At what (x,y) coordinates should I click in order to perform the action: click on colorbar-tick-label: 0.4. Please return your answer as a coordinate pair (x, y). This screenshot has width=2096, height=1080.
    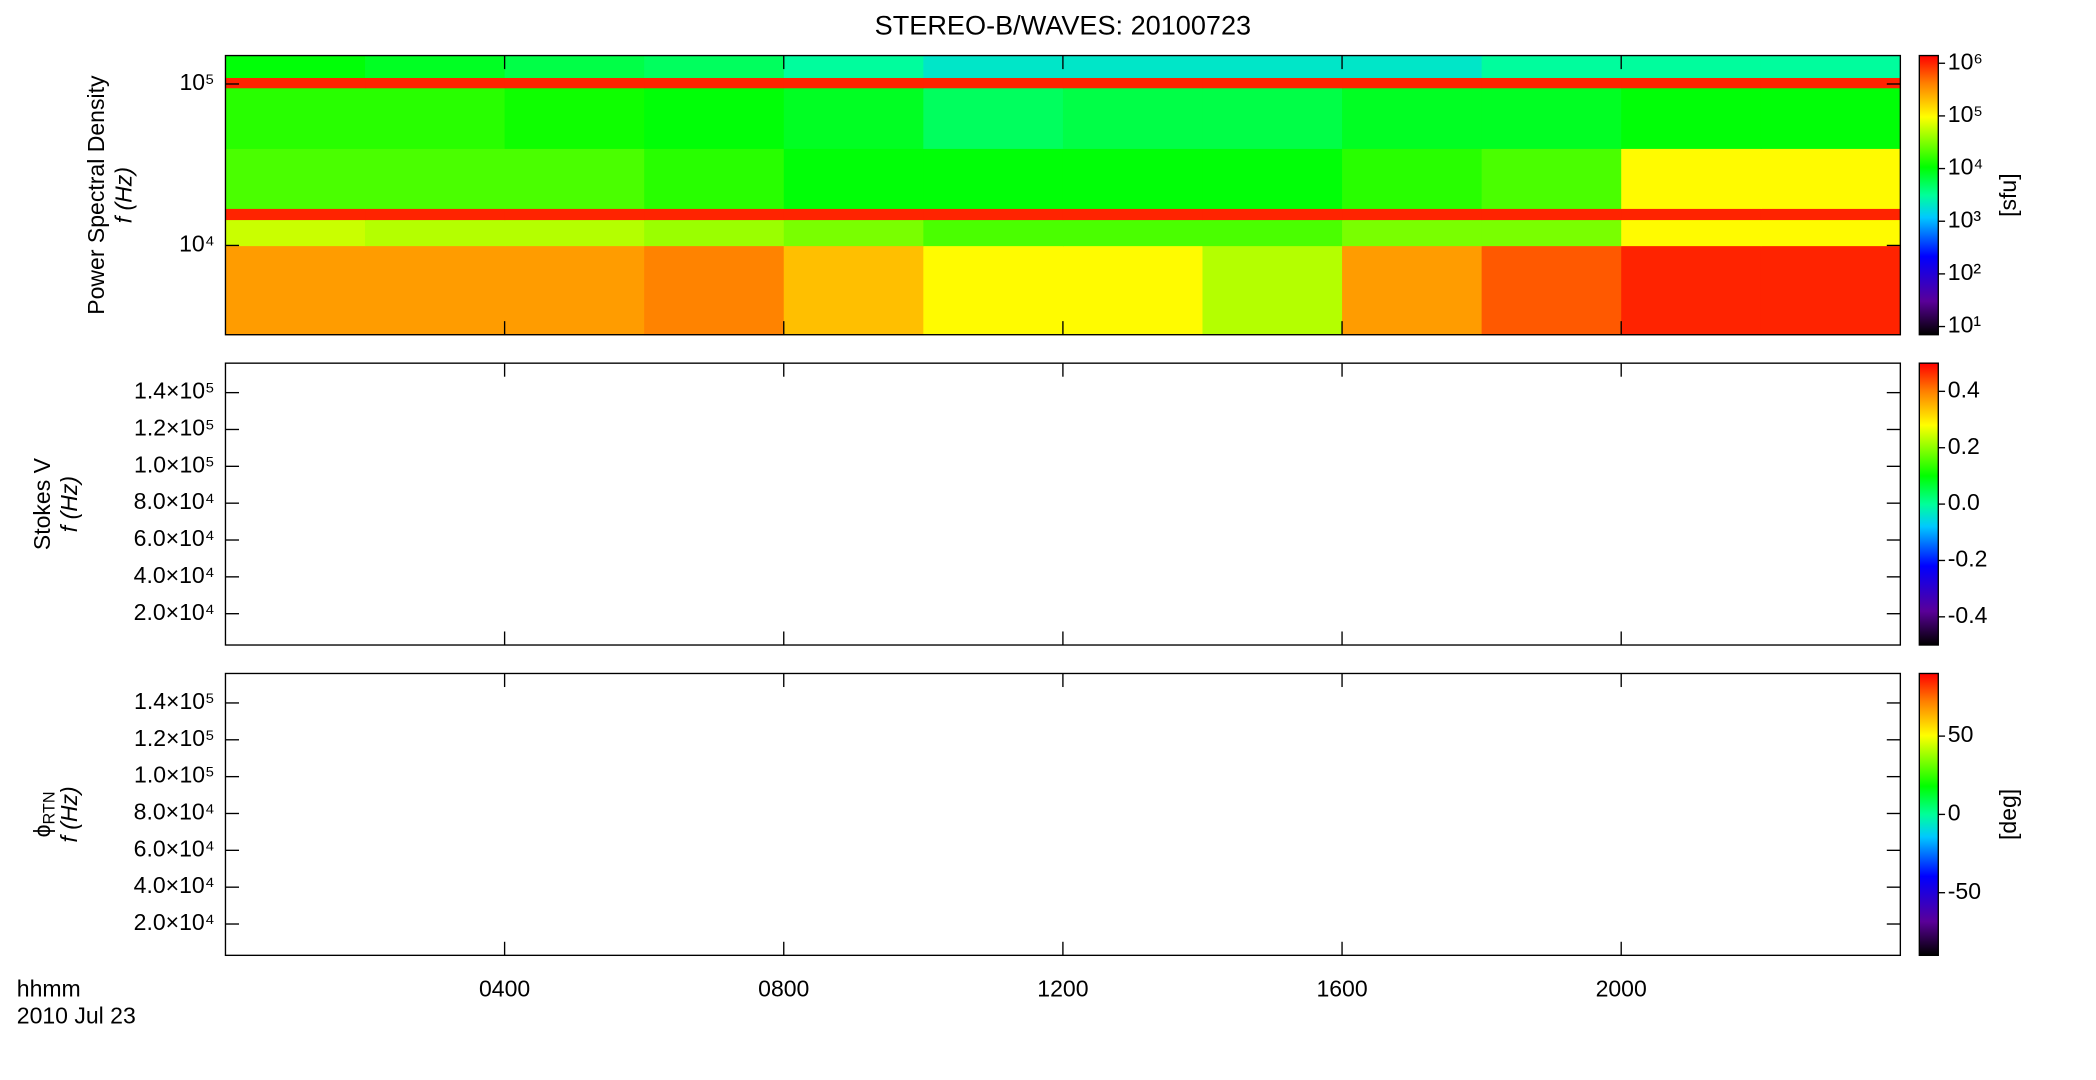
    Looking at the image, I should click on (1964, 389).